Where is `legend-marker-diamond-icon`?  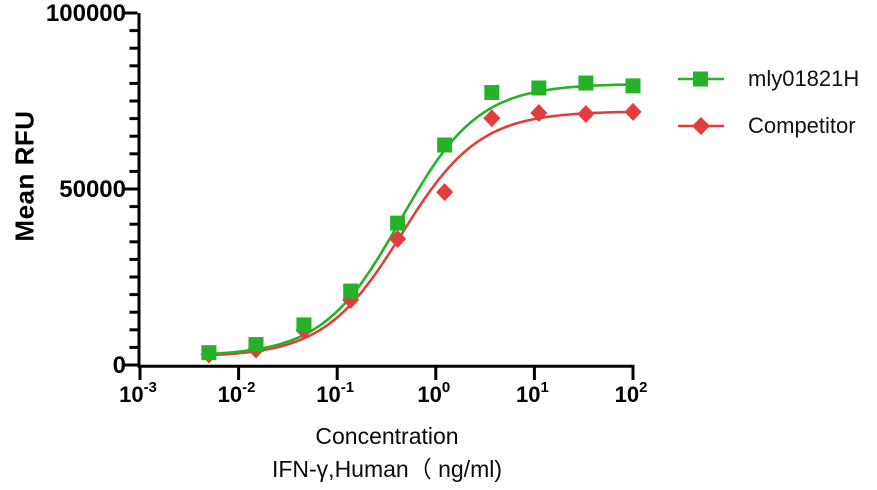
legend-marker-diamond-icon is located at coordinates (701, 126).